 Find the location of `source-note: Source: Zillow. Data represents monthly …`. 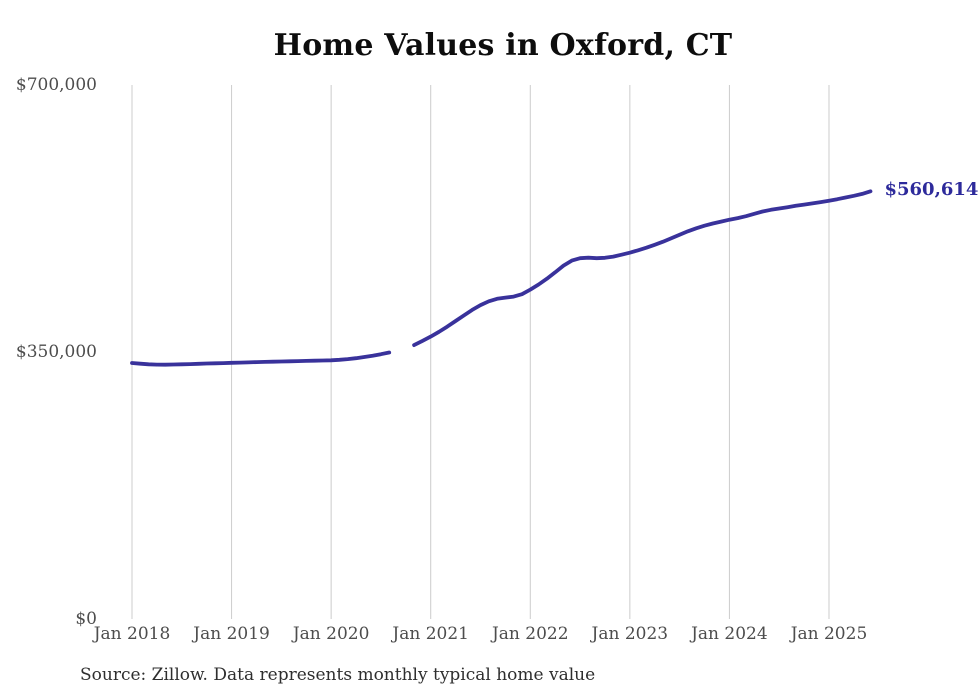

source-note: Source: Zillow. Data represents monthly … is located at coordinates (338, 675).